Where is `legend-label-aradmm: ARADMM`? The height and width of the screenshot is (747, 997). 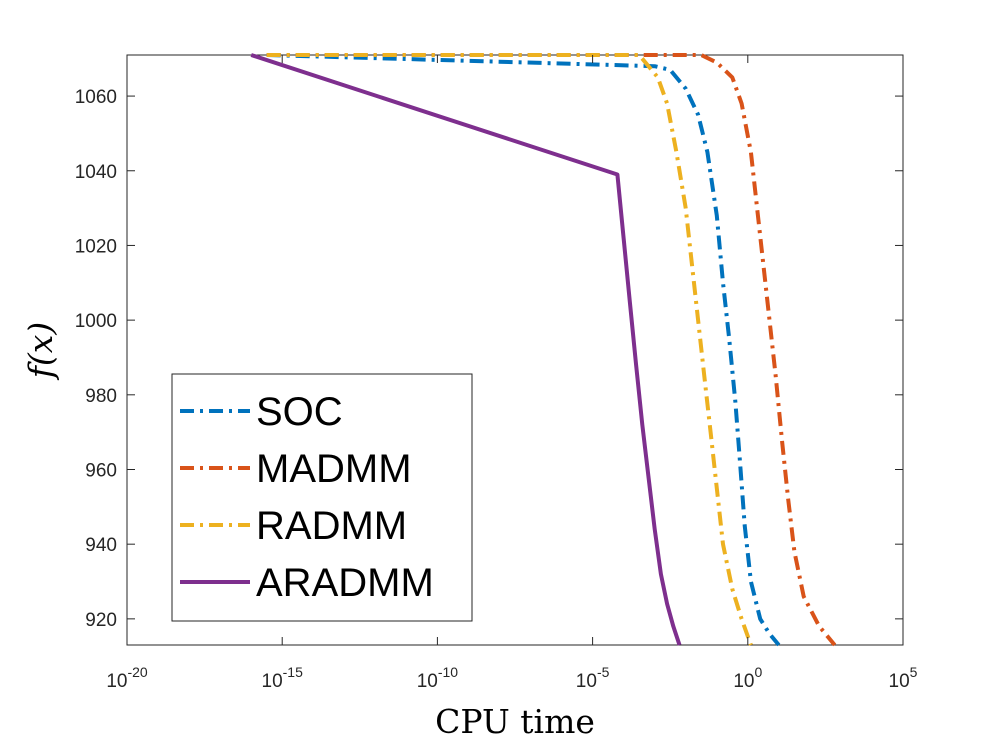
legend-label-aradmm: ARADMM is located at coordinates (345, 583).